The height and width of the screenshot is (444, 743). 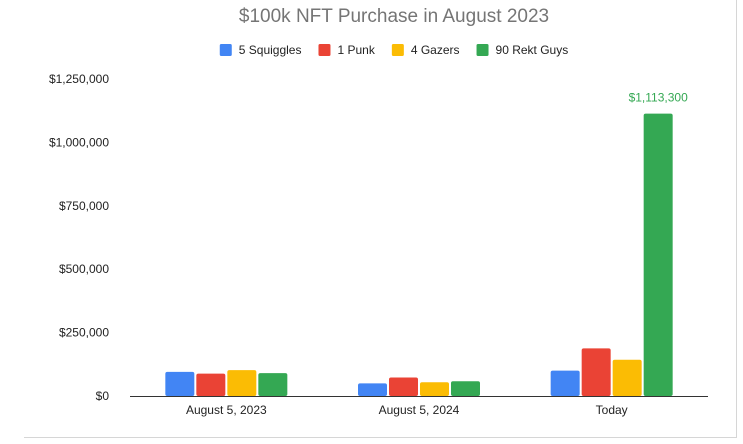 What do you see at coordinates (596, 372) in the screenshot?
I see `bar-1-punk-today` at bounding box center [596, 372].